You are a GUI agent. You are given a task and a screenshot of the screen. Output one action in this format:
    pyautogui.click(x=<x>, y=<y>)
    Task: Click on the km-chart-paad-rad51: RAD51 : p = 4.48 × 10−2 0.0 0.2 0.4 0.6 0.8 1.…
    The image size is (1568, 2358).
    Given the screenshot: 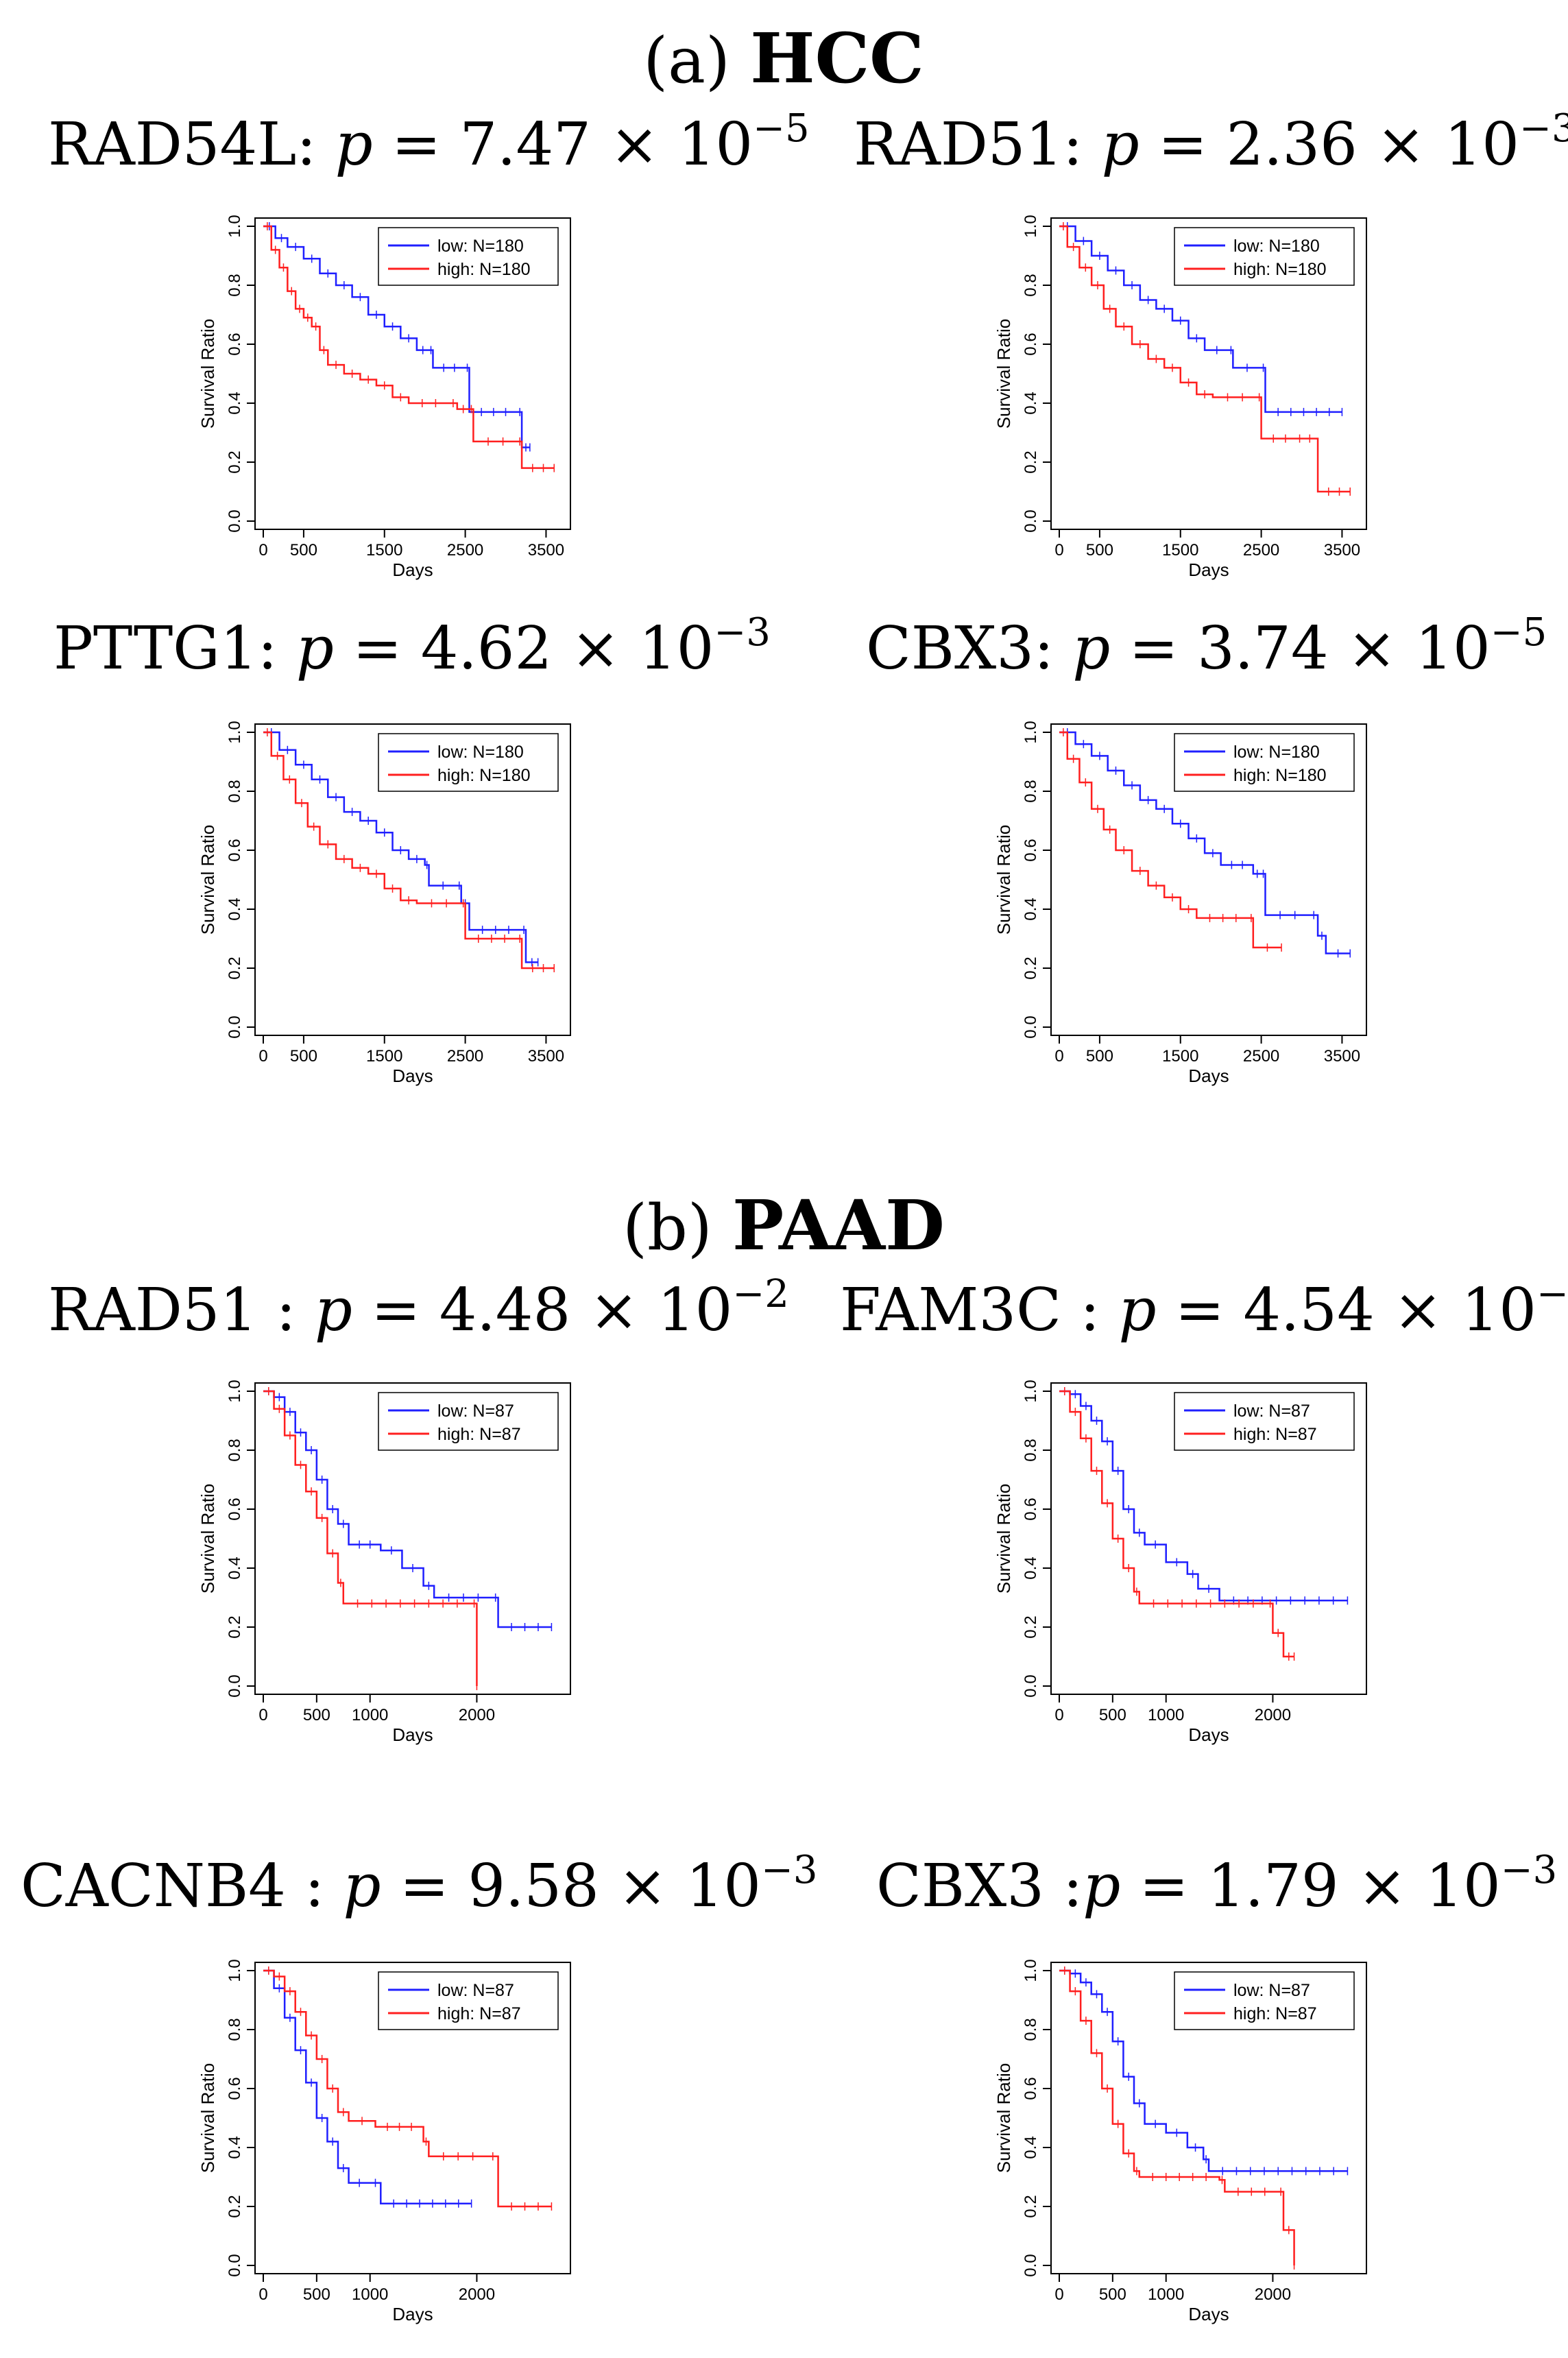 What is the action you would take?
    pyautogui.click(x=418, y=1508)
    